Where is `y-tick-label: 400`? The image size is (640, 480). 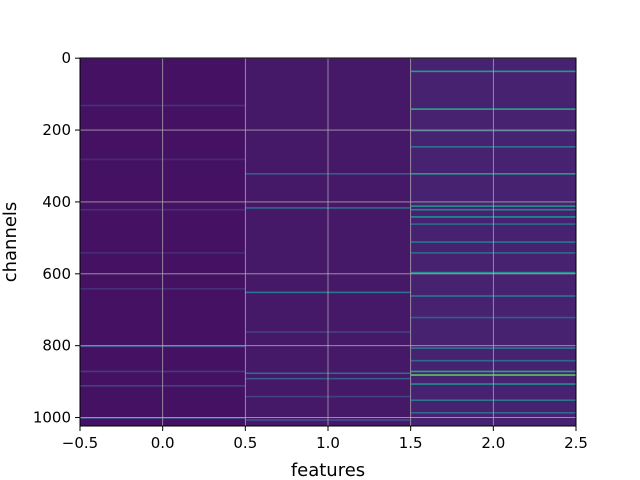 y-tick-label: 400 is located at coordinates (56, 202).